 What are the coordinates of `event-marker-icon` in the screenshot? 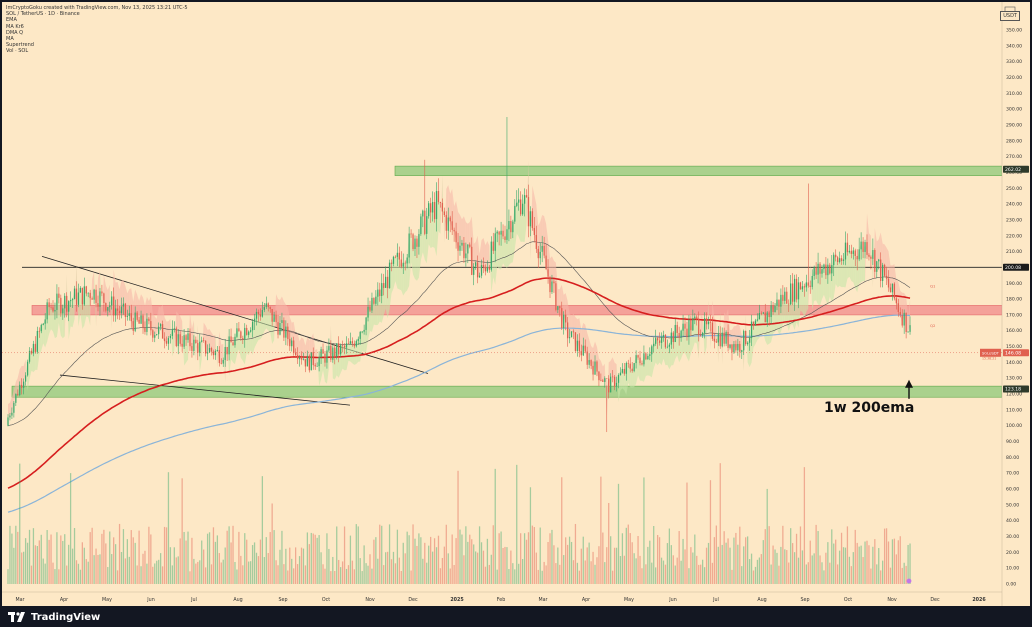 It's located at (909, 581).